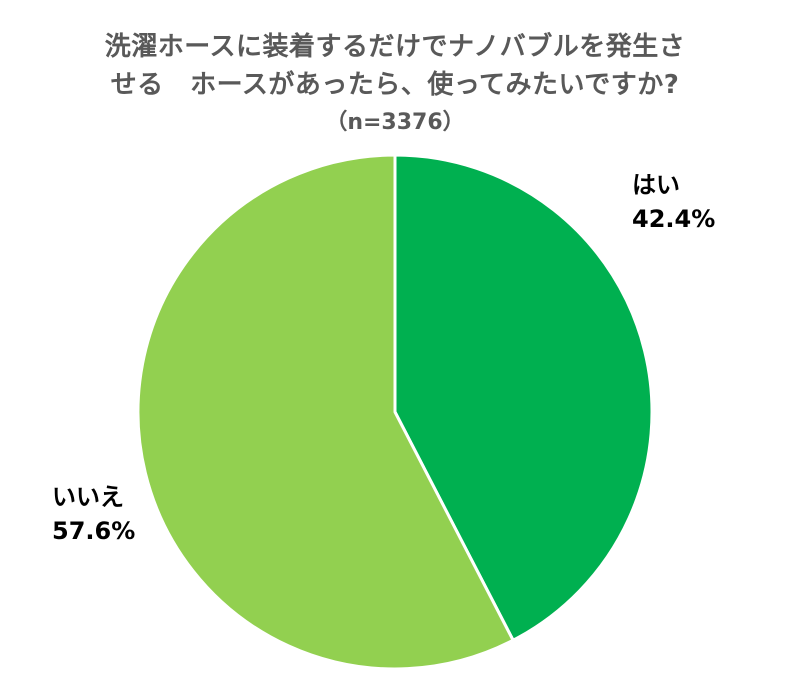 The image size is (790, 693). What do you see at coordinates (395, 122) in the screenshot?
I see `chart-subtitle: （n=3376）` at bounding box center [395, 122].